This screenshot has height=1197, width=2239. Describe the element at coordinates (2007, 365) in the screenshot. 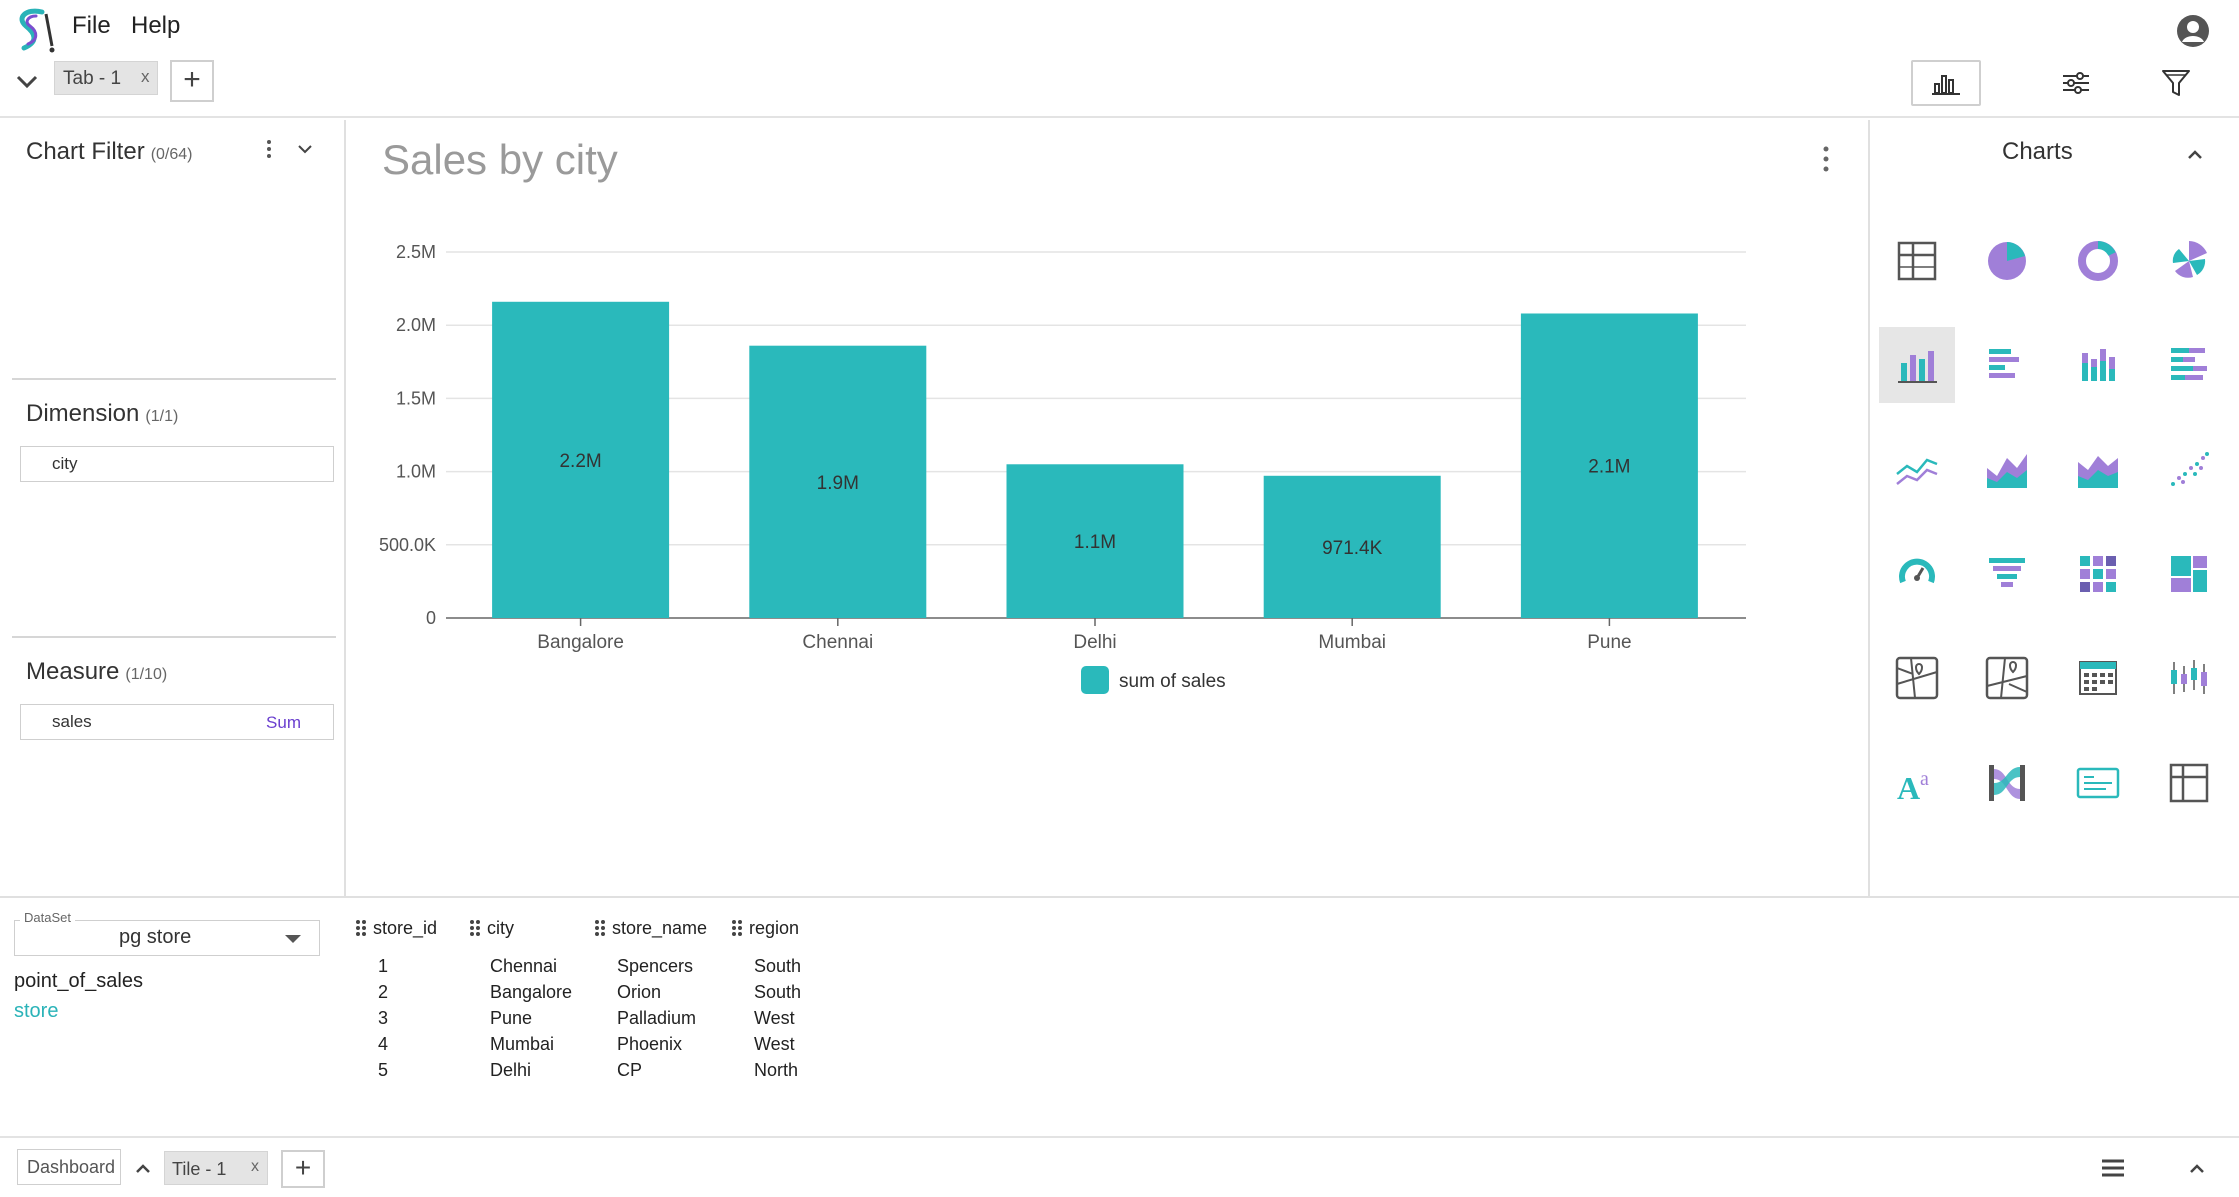

I see `chart-type-horizontal-bar` at that location.